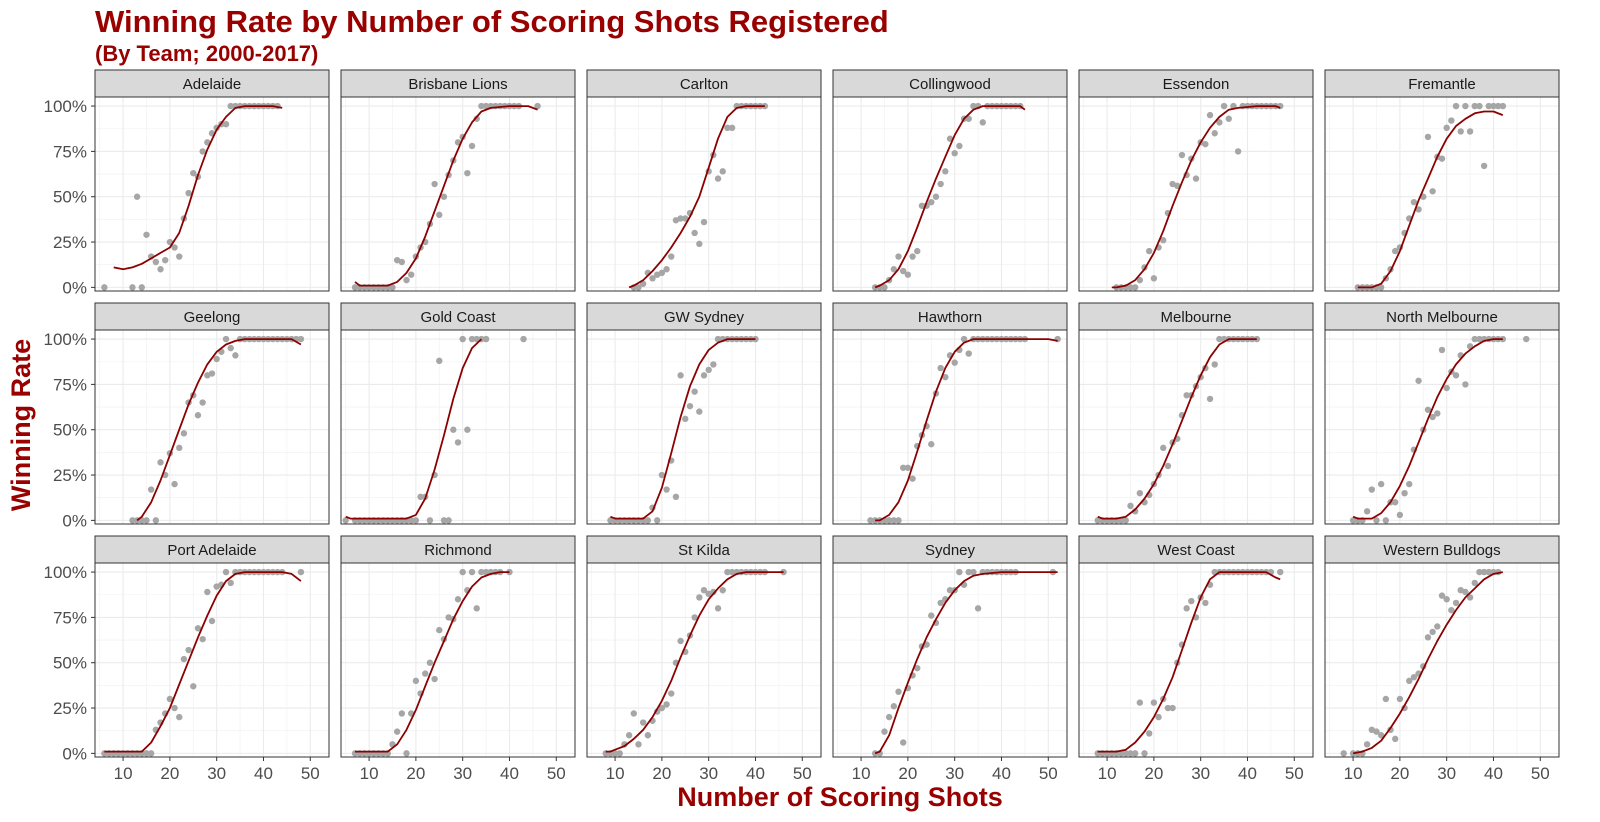 The height and width of the screenshot is (822, 1600). What do you see at coordinates (70, 430) in the screenshot?
I see `y-tick-label: 50%` at bounding box center [70, 430].